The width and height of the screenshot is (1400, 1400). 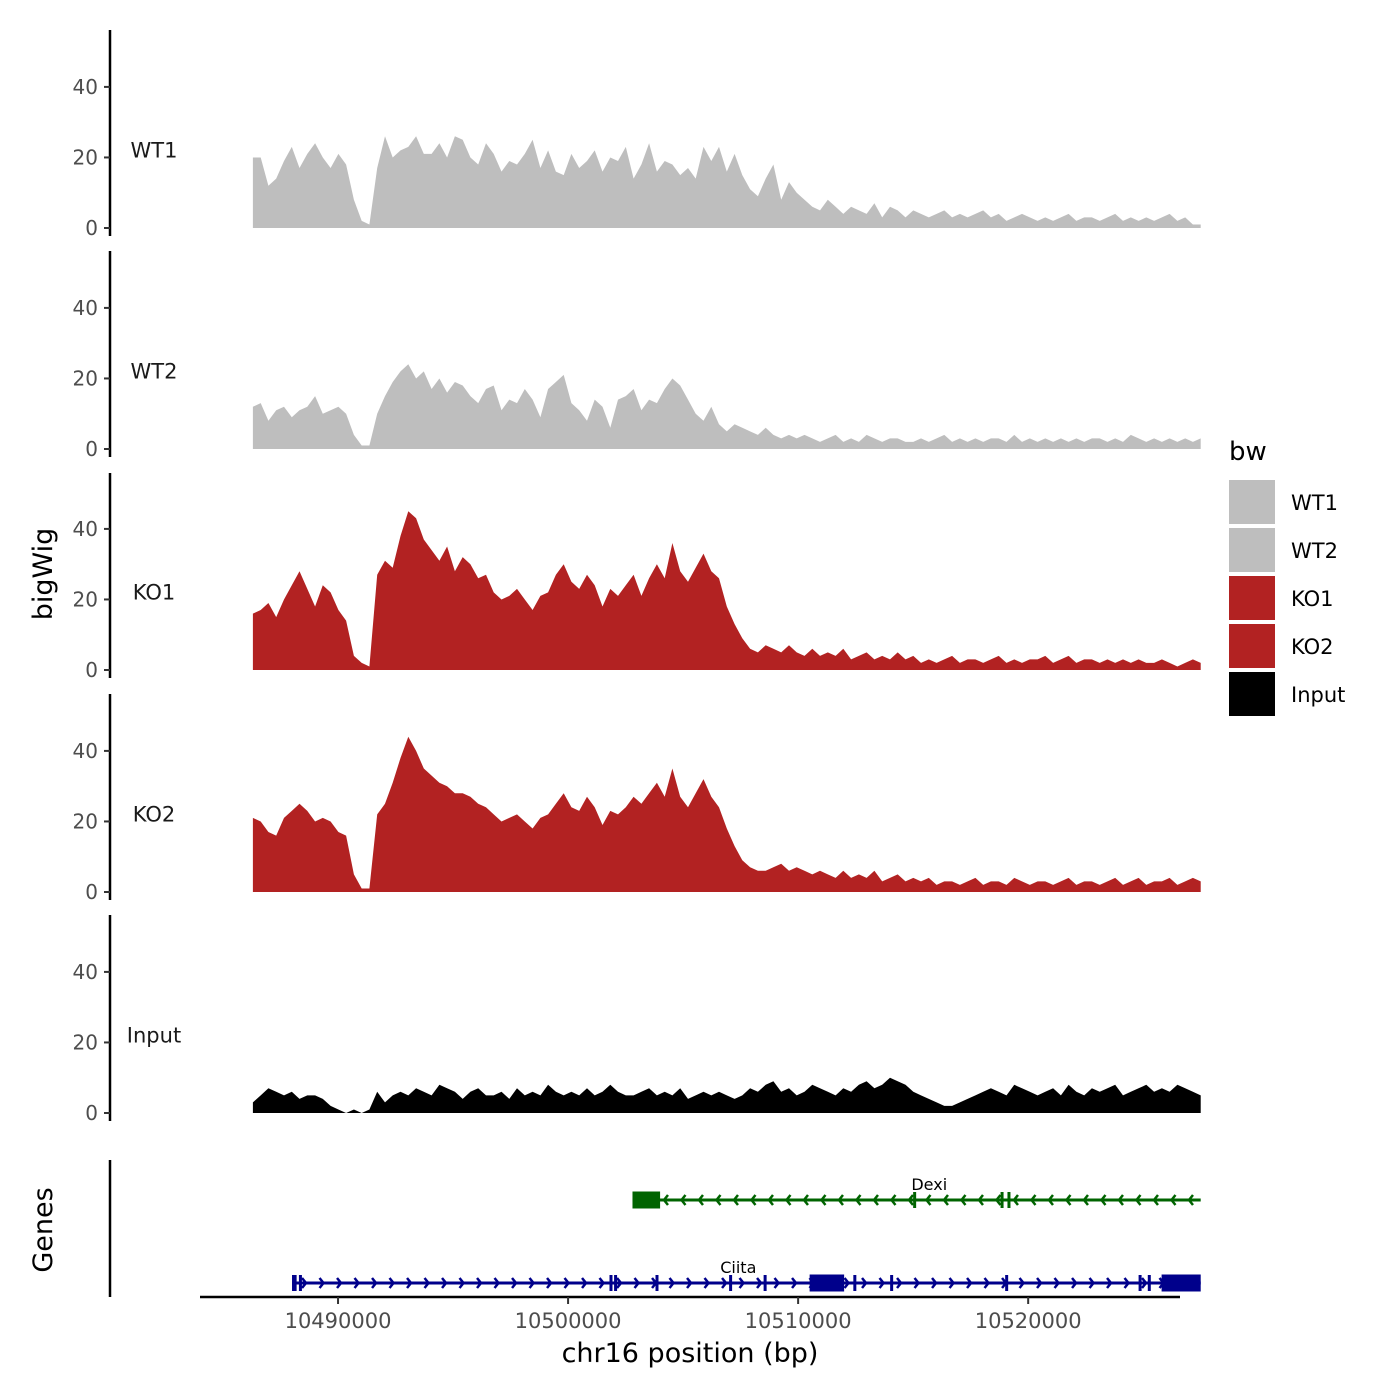 I want to click on track-label: Input, so click(x=154, y=1035).